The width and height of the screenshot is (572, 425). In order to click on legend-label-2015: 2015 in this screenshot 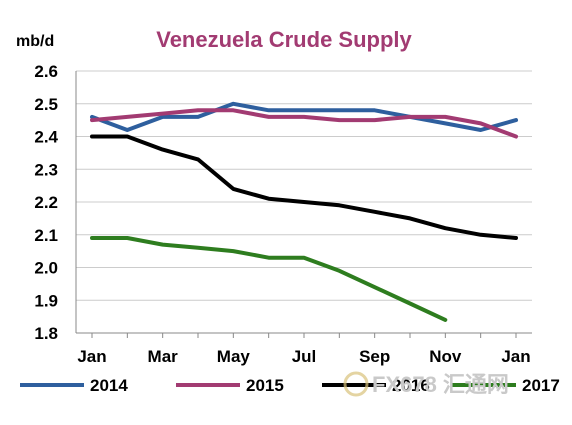, I will do `click(265, 385)`.